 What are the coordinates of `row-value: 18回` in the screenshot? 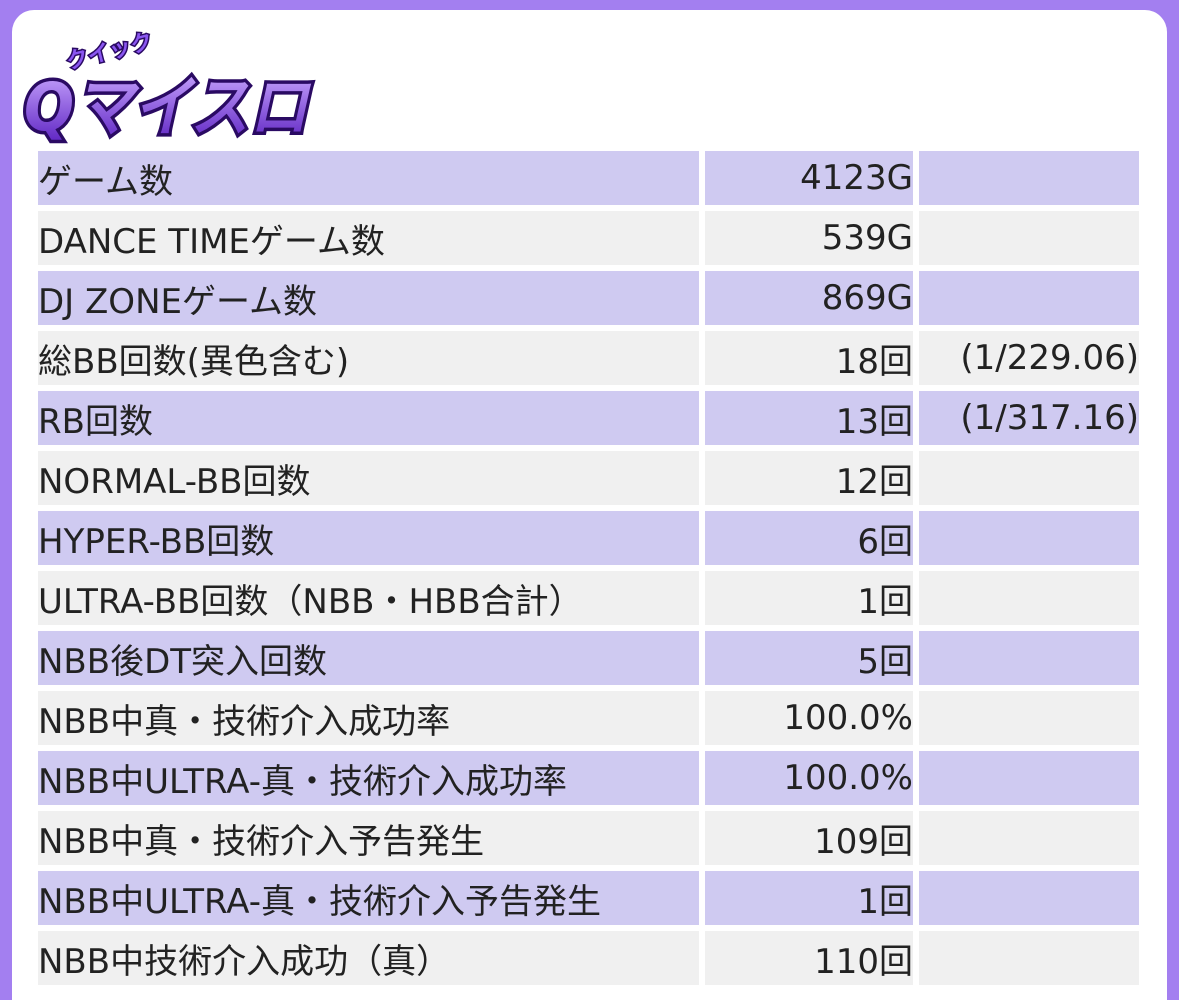 It's located at (809, 358).